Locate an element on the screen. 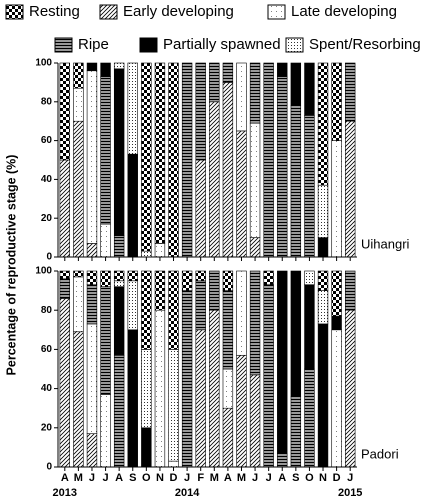 This screenshot has height=501, width=434. y-tick-label: 20 is located at coordinates (47, 218).